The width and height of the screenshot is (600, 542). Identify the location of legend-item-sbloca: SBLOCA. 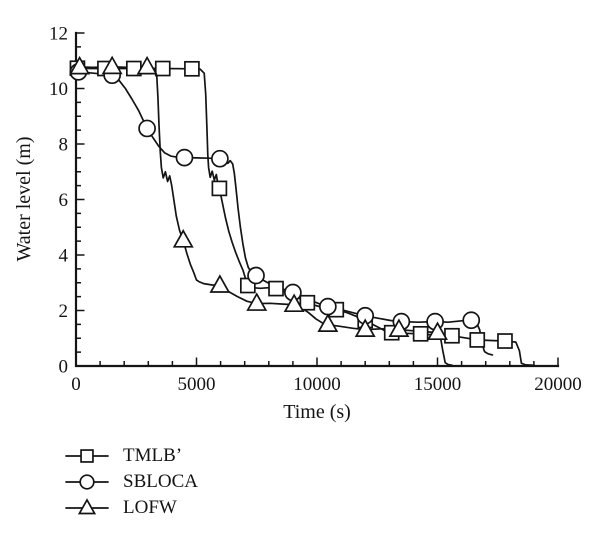
(131, 482).